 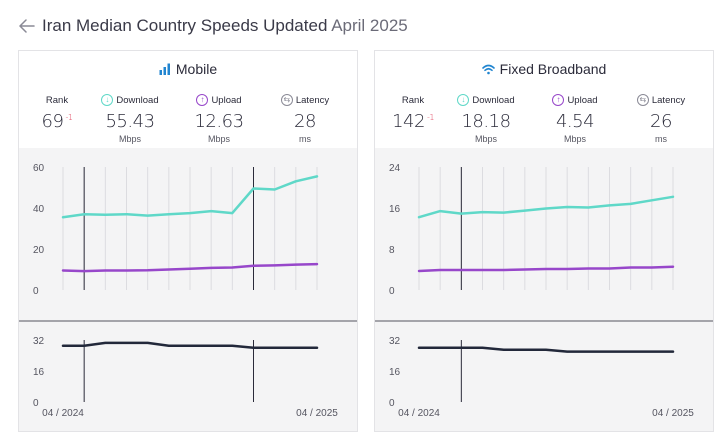 I want to click on latency-value: 28, so click(x=305, y=121).